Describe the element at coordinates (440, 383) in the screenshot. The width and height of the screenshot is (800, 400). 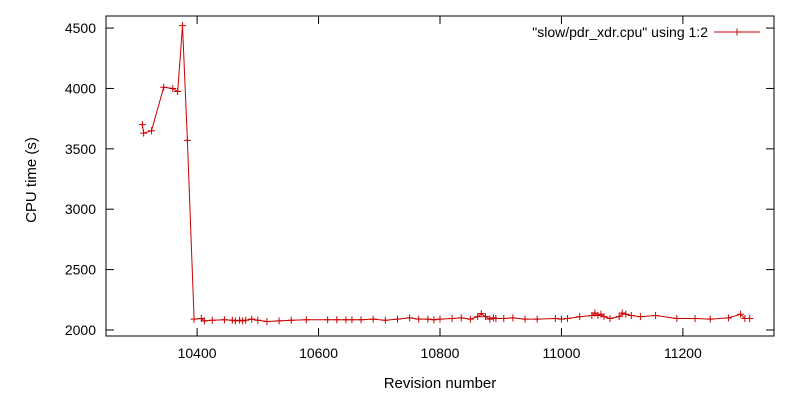
I see `x-axis-label: Revision number` at that location.